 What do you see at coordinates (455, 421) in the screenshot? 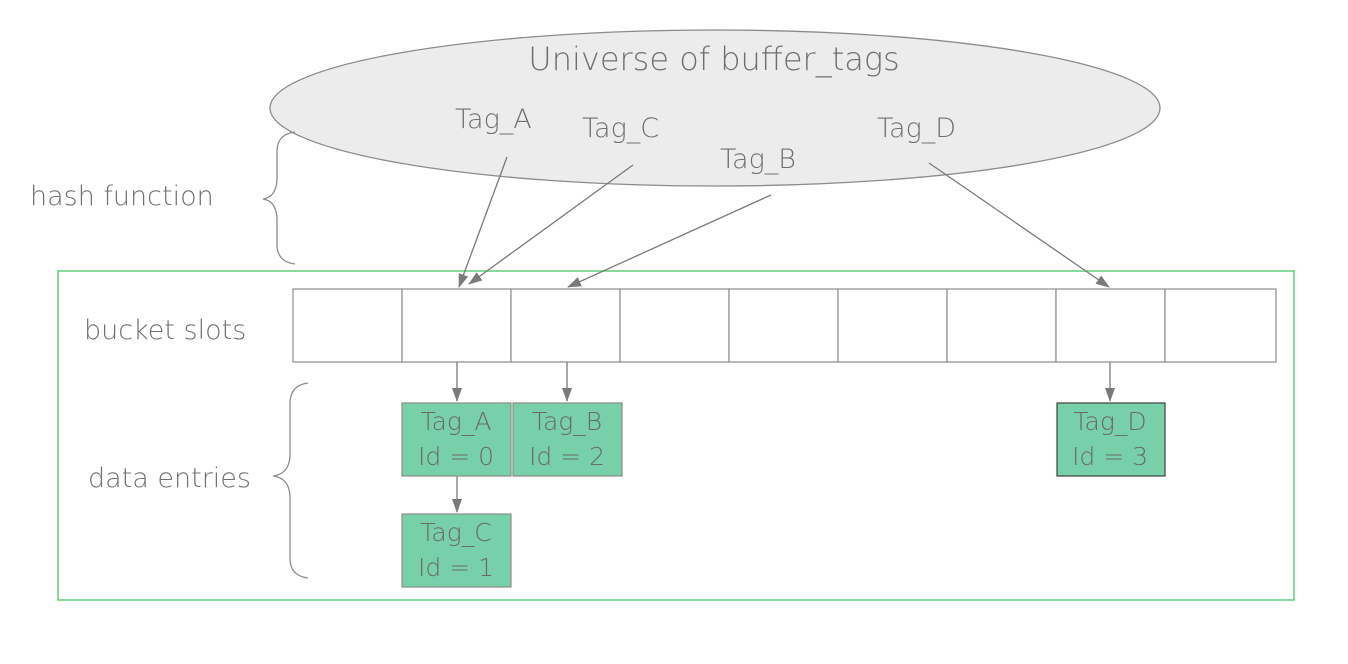
I see `entry-tag: Tag_A` at bounding box center [455, 421].